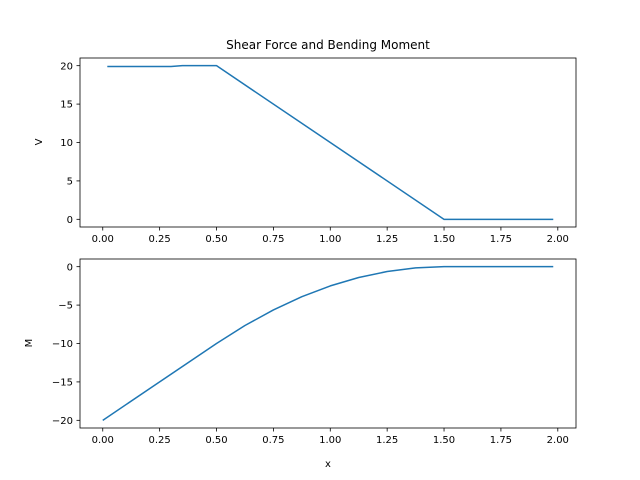 Image resolution: width=640 pixels, height=480 pixels. What do you see at coordinates (273, 440) in the screenshot?
I see `moment-x-tick-label: 0.75` at bounding box center [273, 440].